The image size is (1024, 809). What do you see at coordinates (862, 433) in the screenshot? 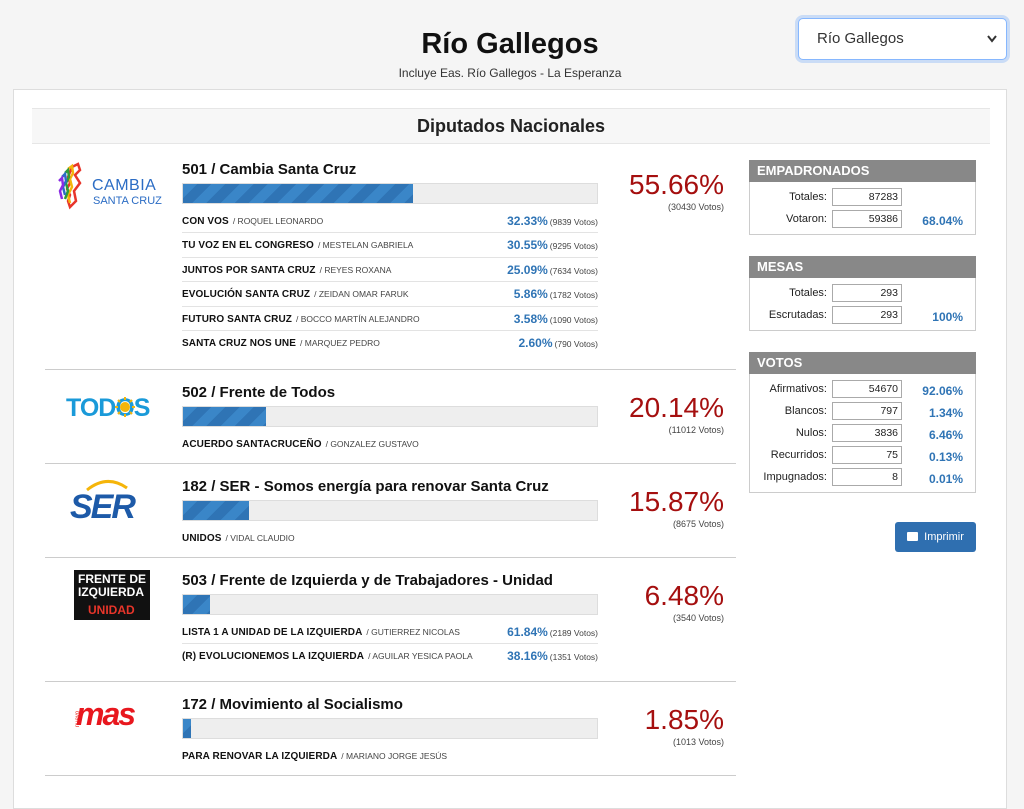
I see `stat-row: Nulos: 3836 6.46%` at bounding box center [862, 433].